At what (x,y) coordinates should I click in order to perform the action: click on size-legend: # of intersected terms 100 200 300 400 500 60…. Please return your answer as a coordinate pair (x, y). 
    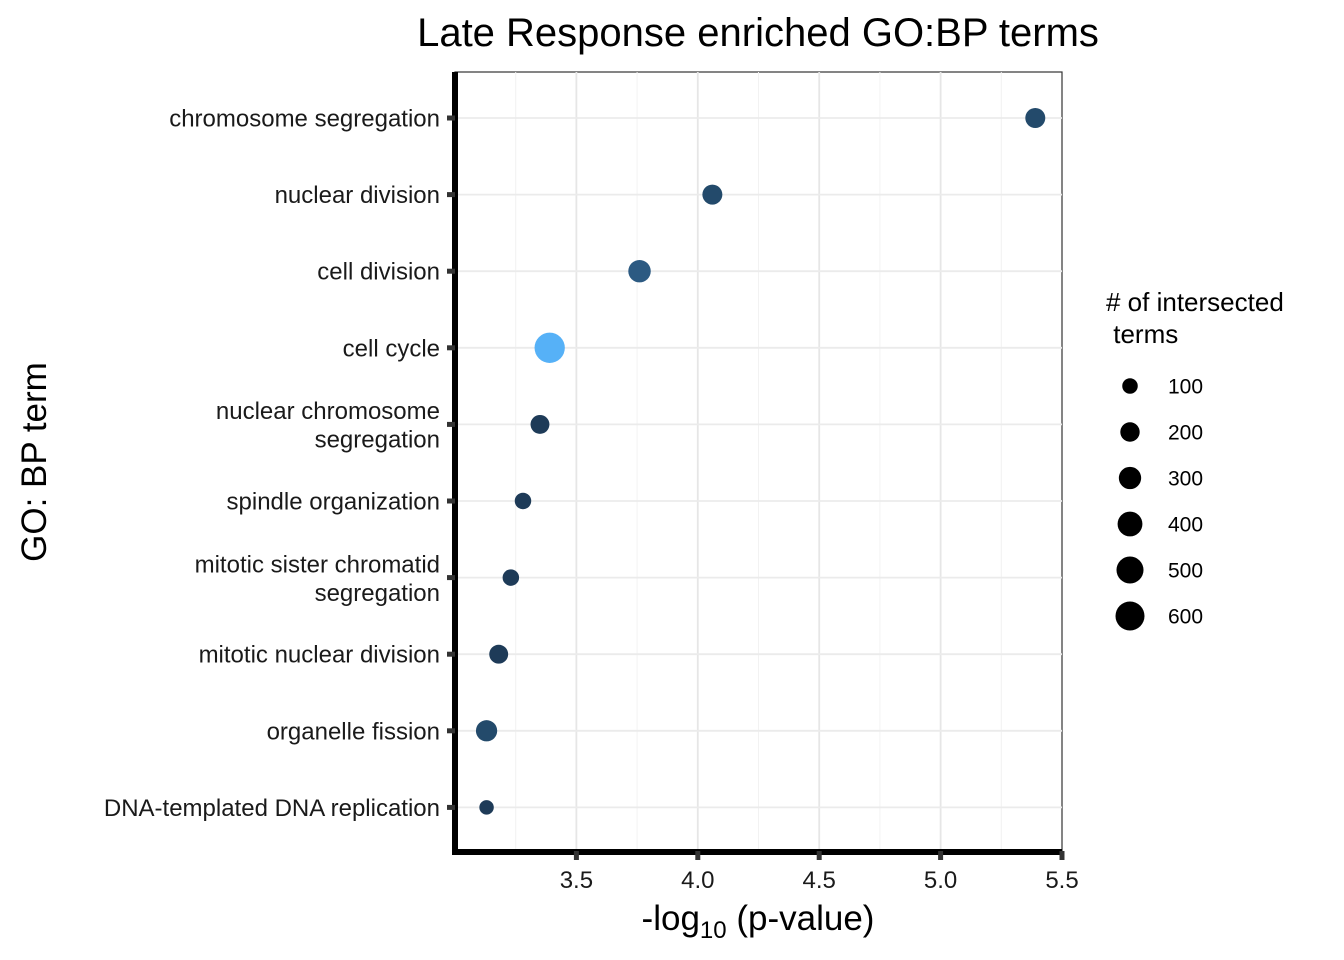
    Looking at the image, I should click on (1198, 459).